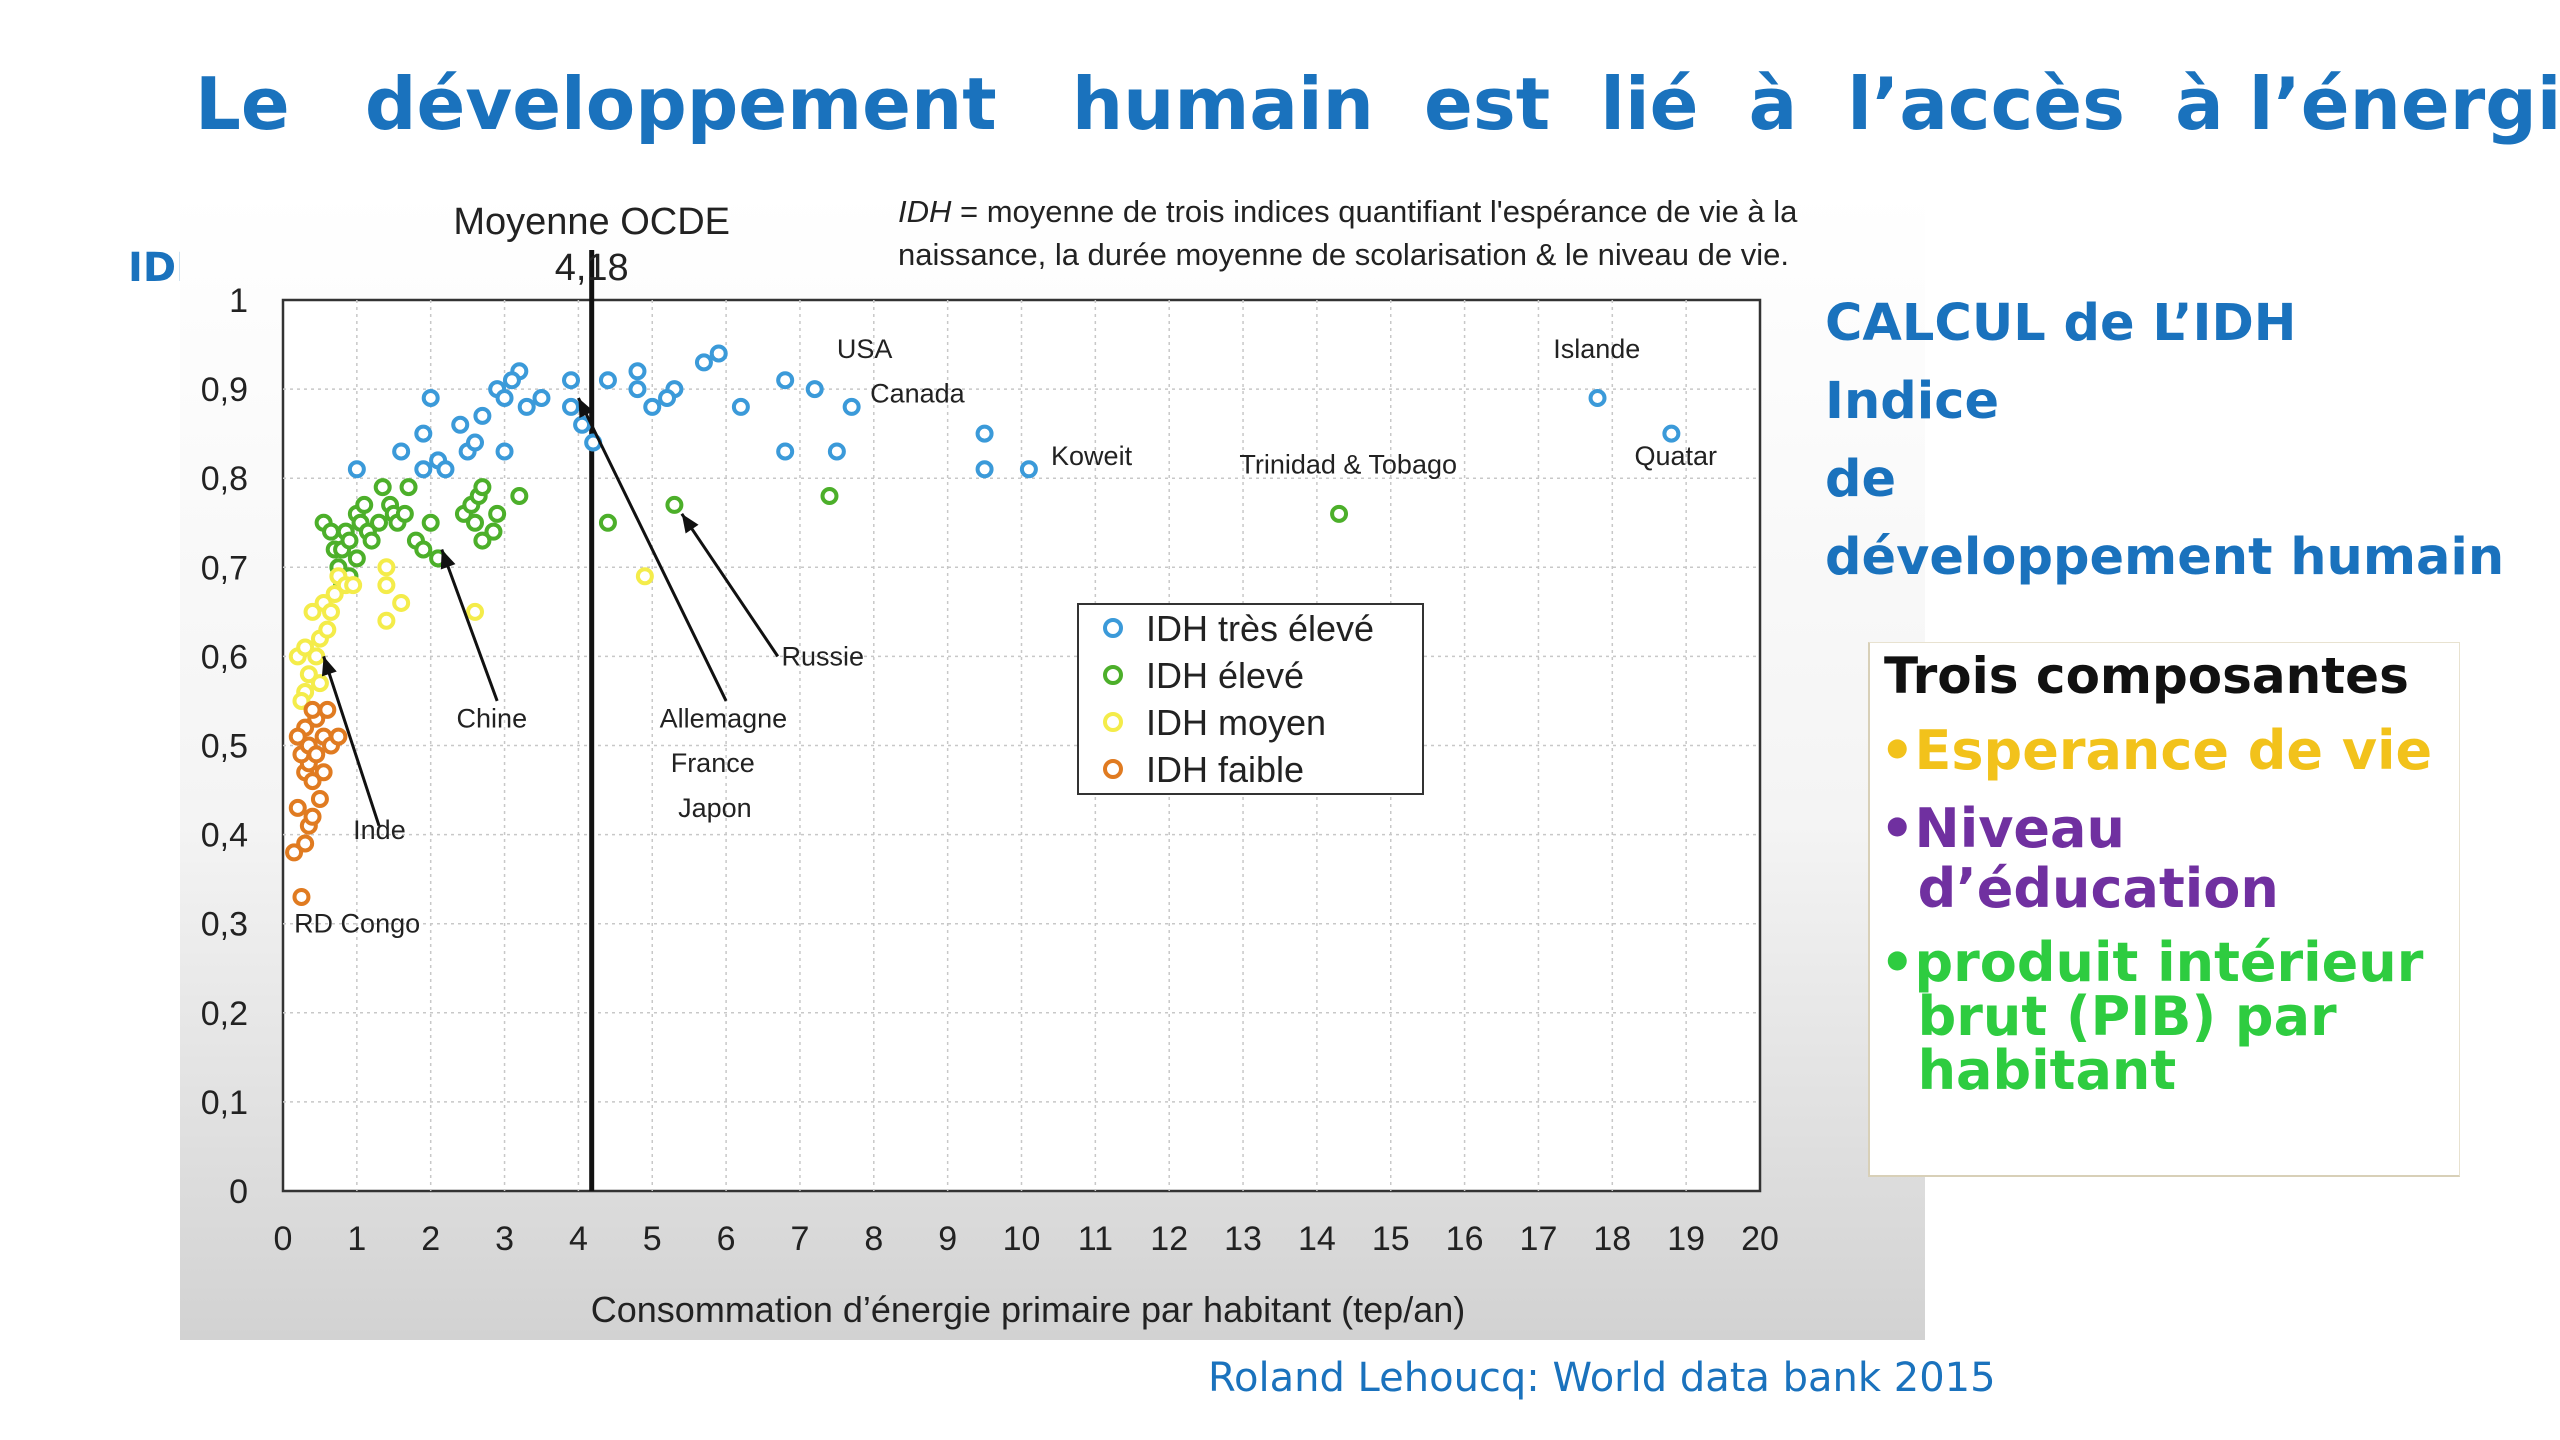 The width and height of the screenshot is (2560, 1440). Describe the element at coordinates (724, 719) in the screenshot. I see `annotation-label: Allemagne` at that location.